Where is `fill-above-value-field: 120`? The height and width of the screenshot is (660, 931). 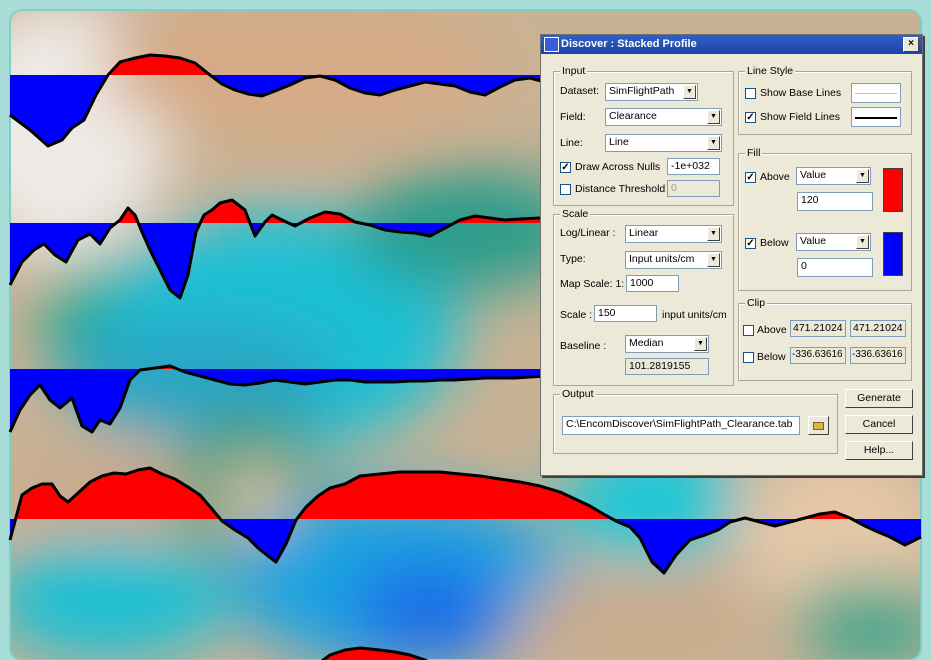
fill-above-value-field: 120 is located at coordinates (835, 201).